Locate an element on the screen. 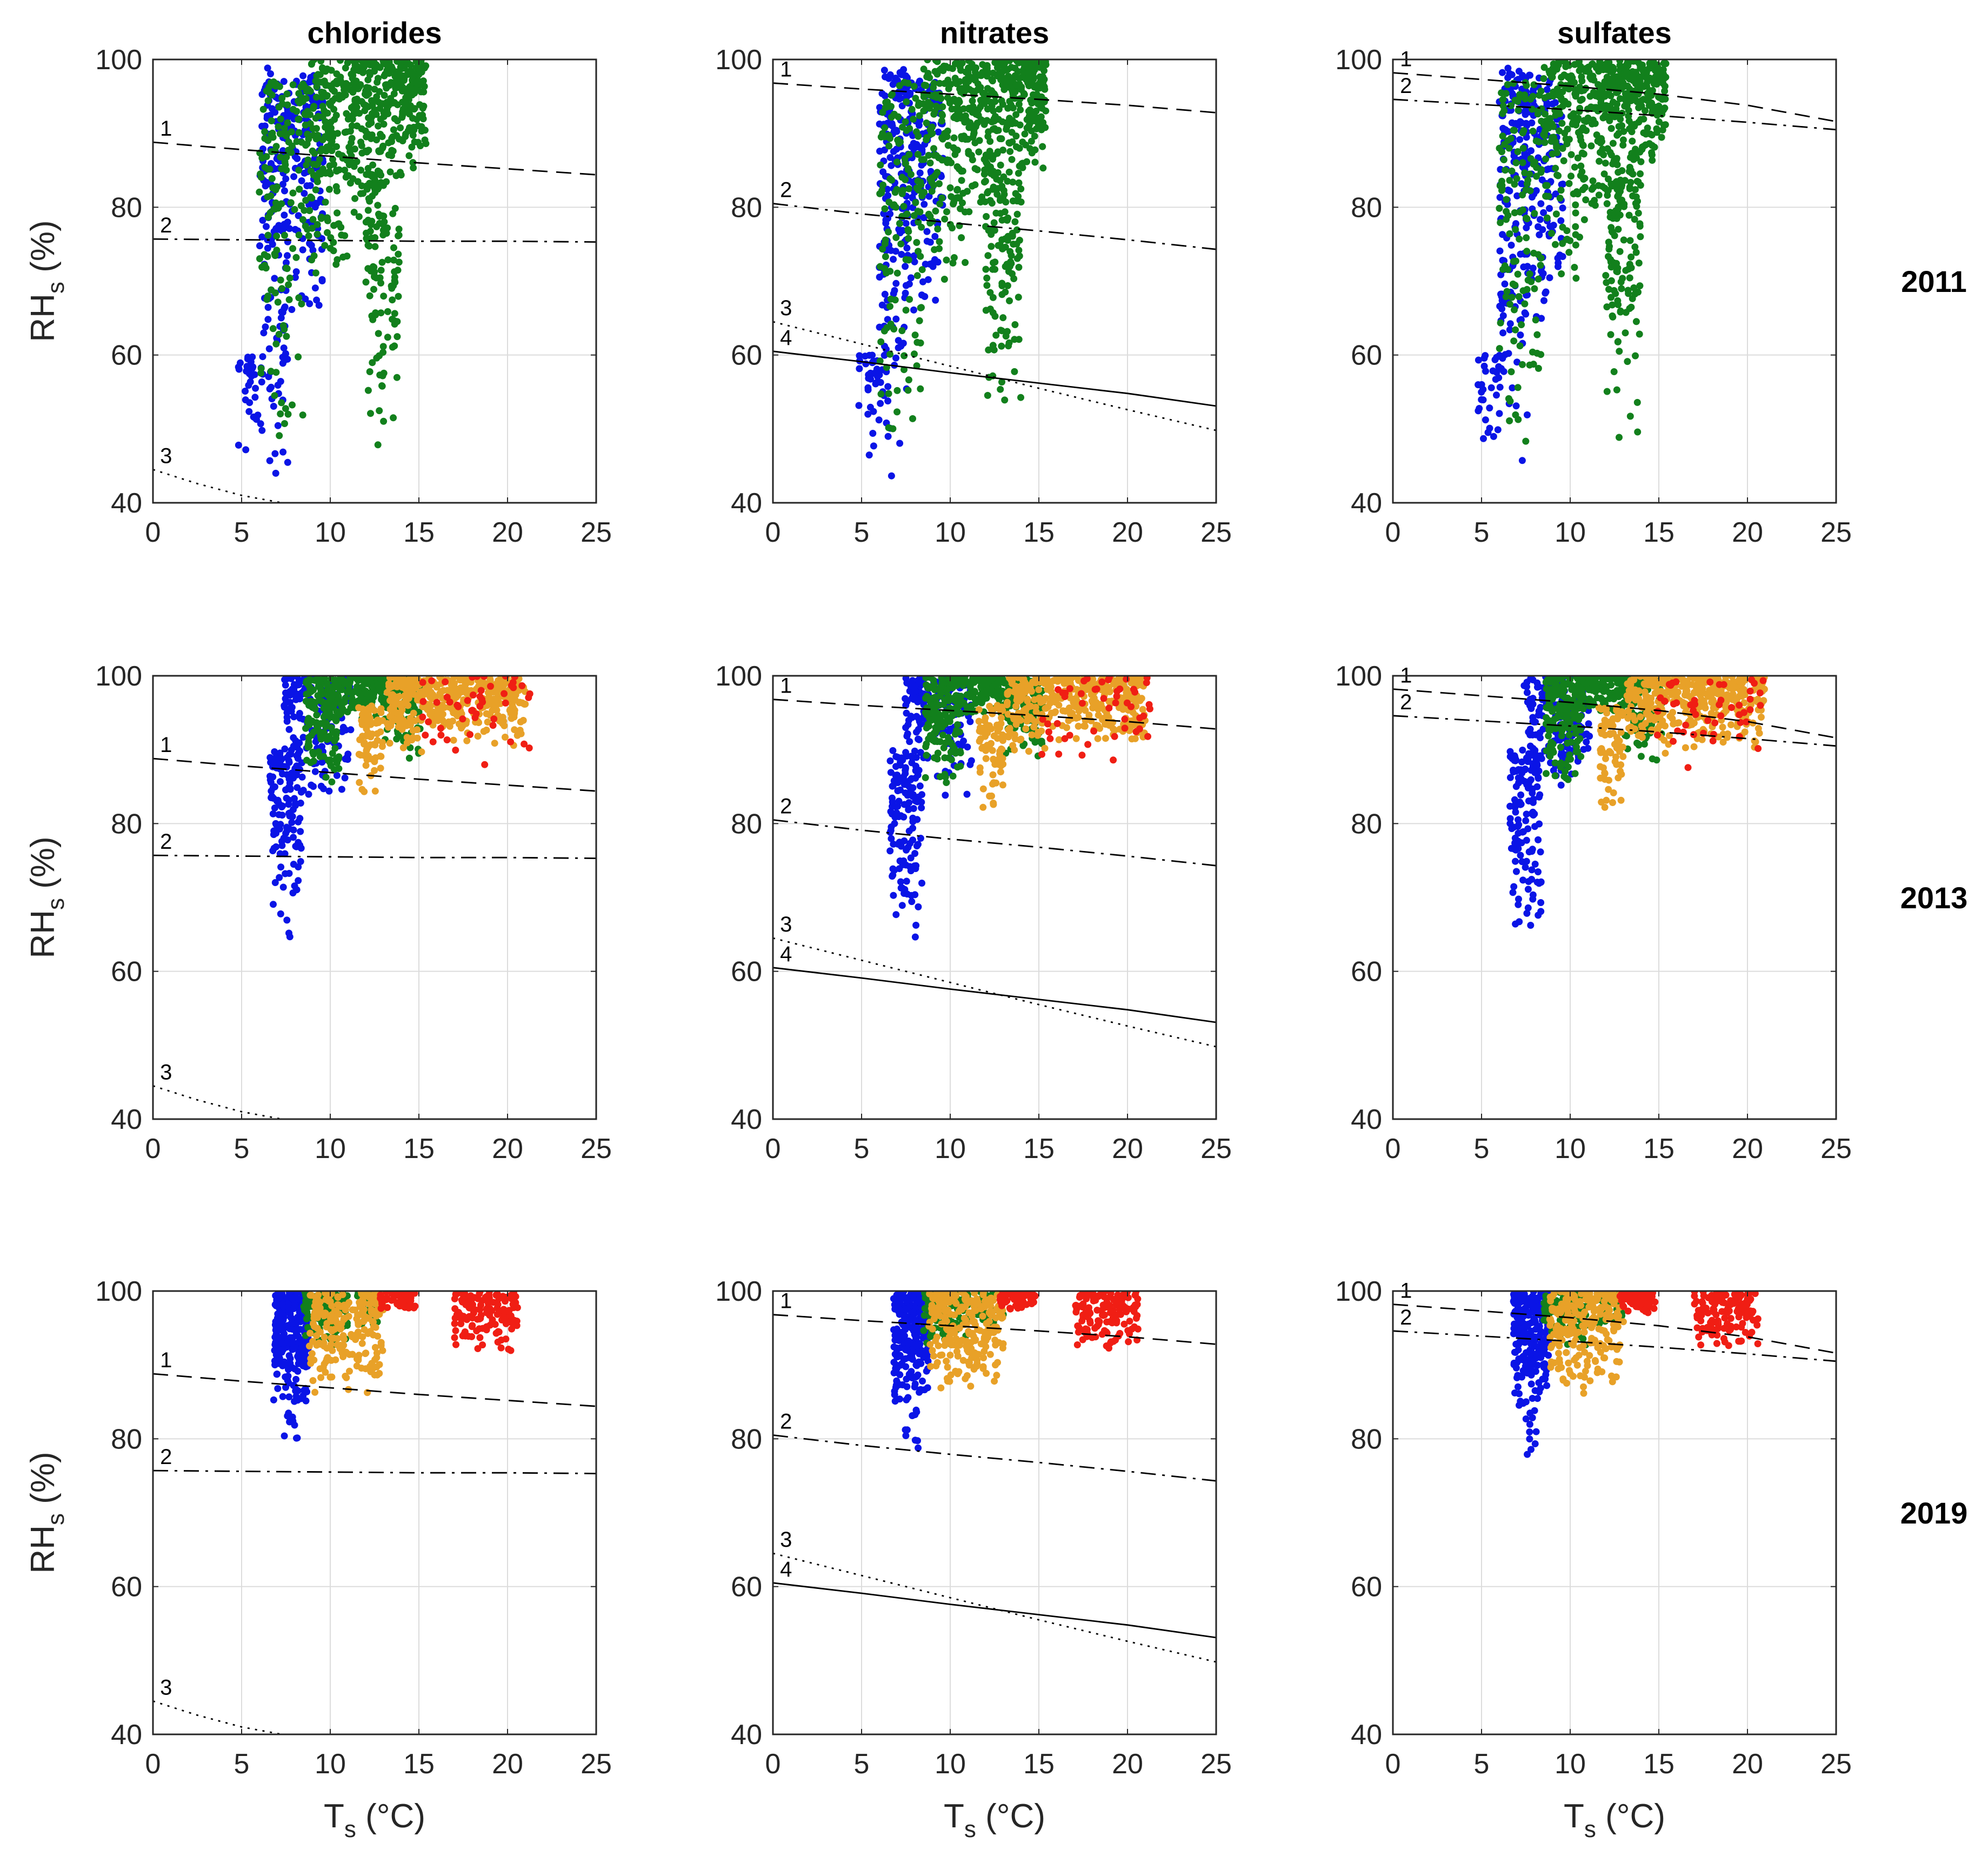  x-tick-label: 5 is located at coordinates (862, 532).